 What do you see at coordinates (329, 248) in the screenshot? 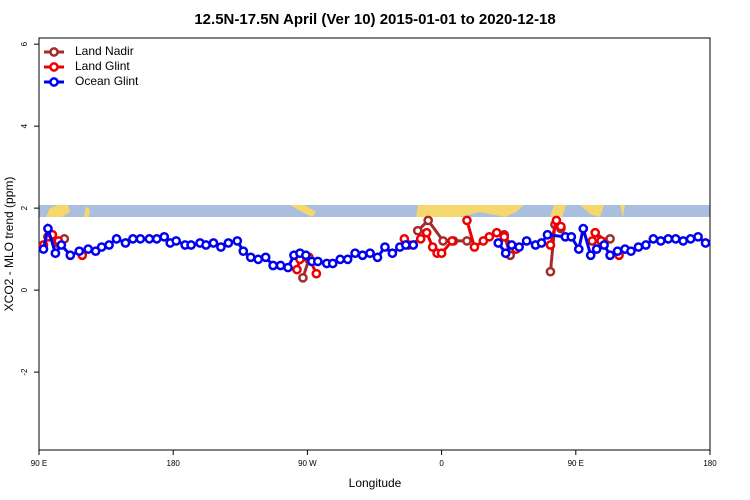
I see `series-line` at bounding box center [329, 248].